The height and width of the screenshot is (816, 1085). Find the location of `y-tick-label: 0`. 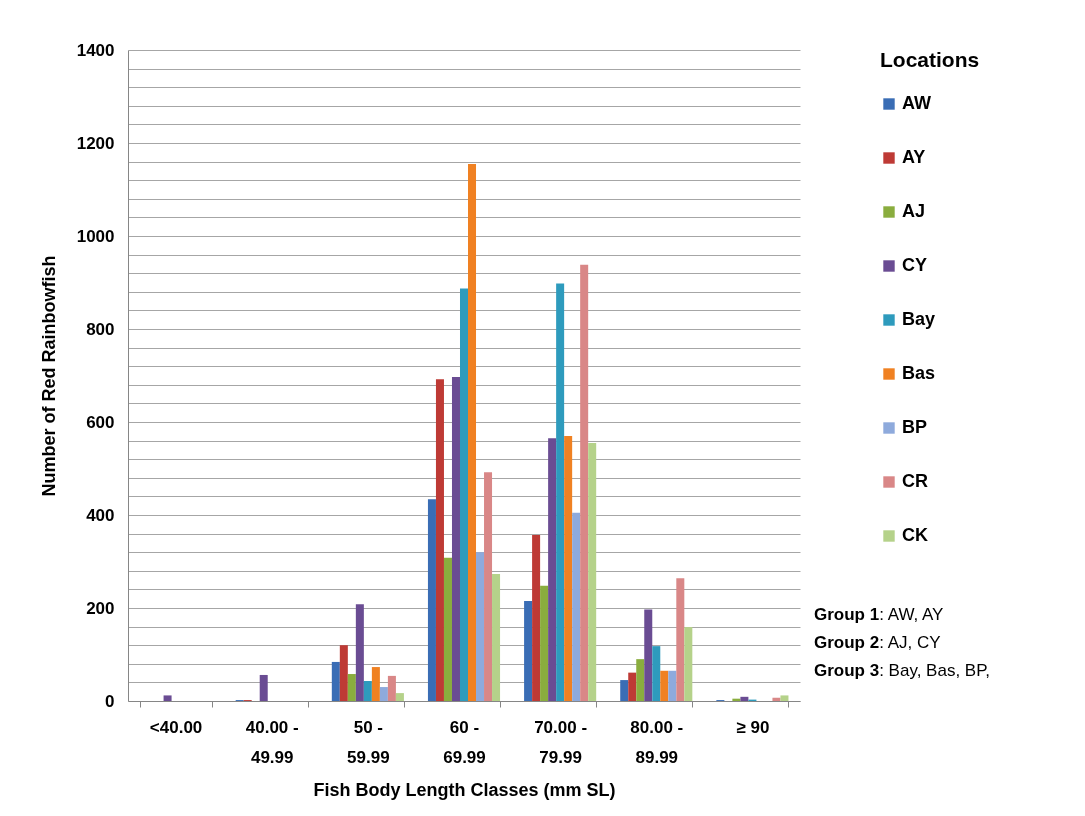

y-tick-label: 0 is located at coordinates (110, 701).